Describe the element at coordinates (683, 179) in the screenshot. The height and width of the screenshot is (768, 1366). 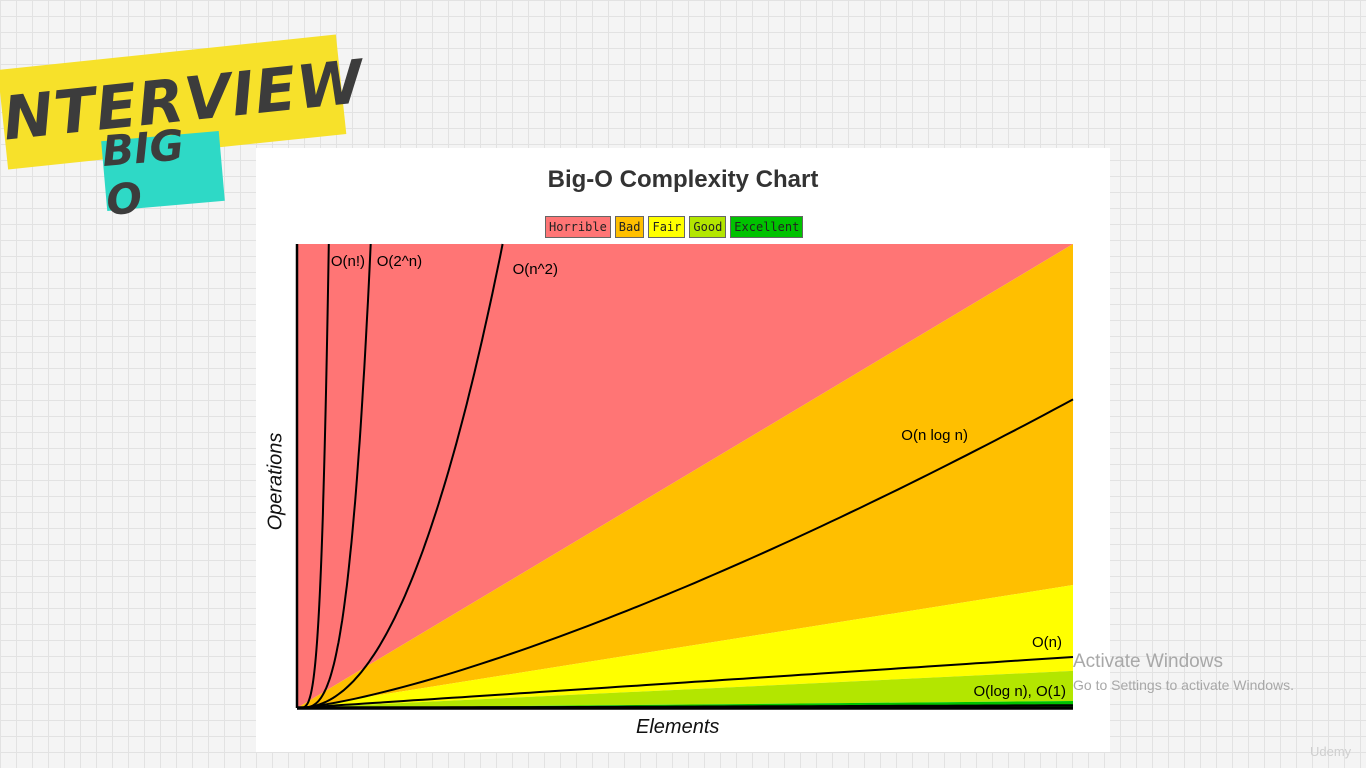
I see `chart-title: Big-O Complexity Chart` at that location.